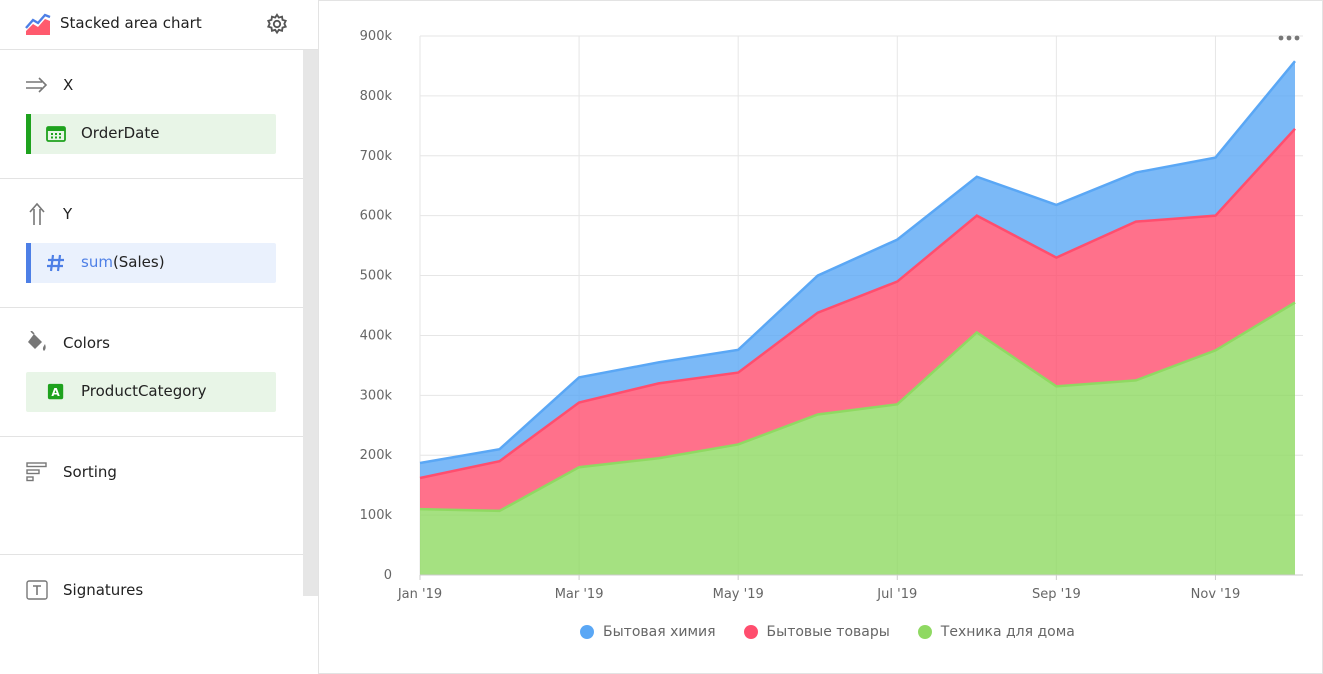 The image size is (1323, 674). I want to click on y-field-function: sum, so click(97, 262).